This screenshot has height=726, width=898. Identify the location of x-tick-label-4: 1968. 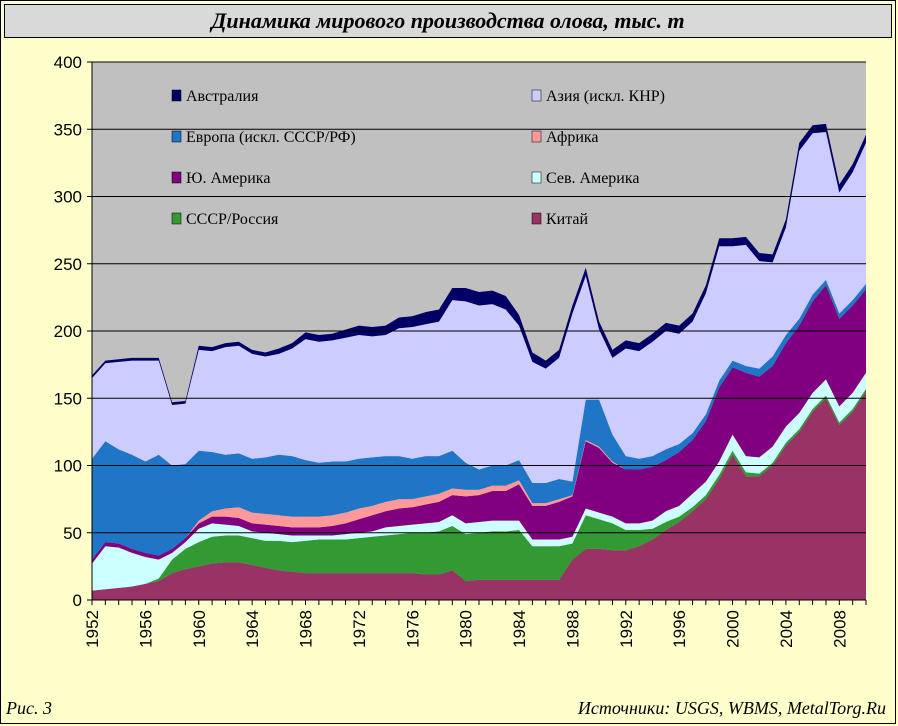
(306, 629).